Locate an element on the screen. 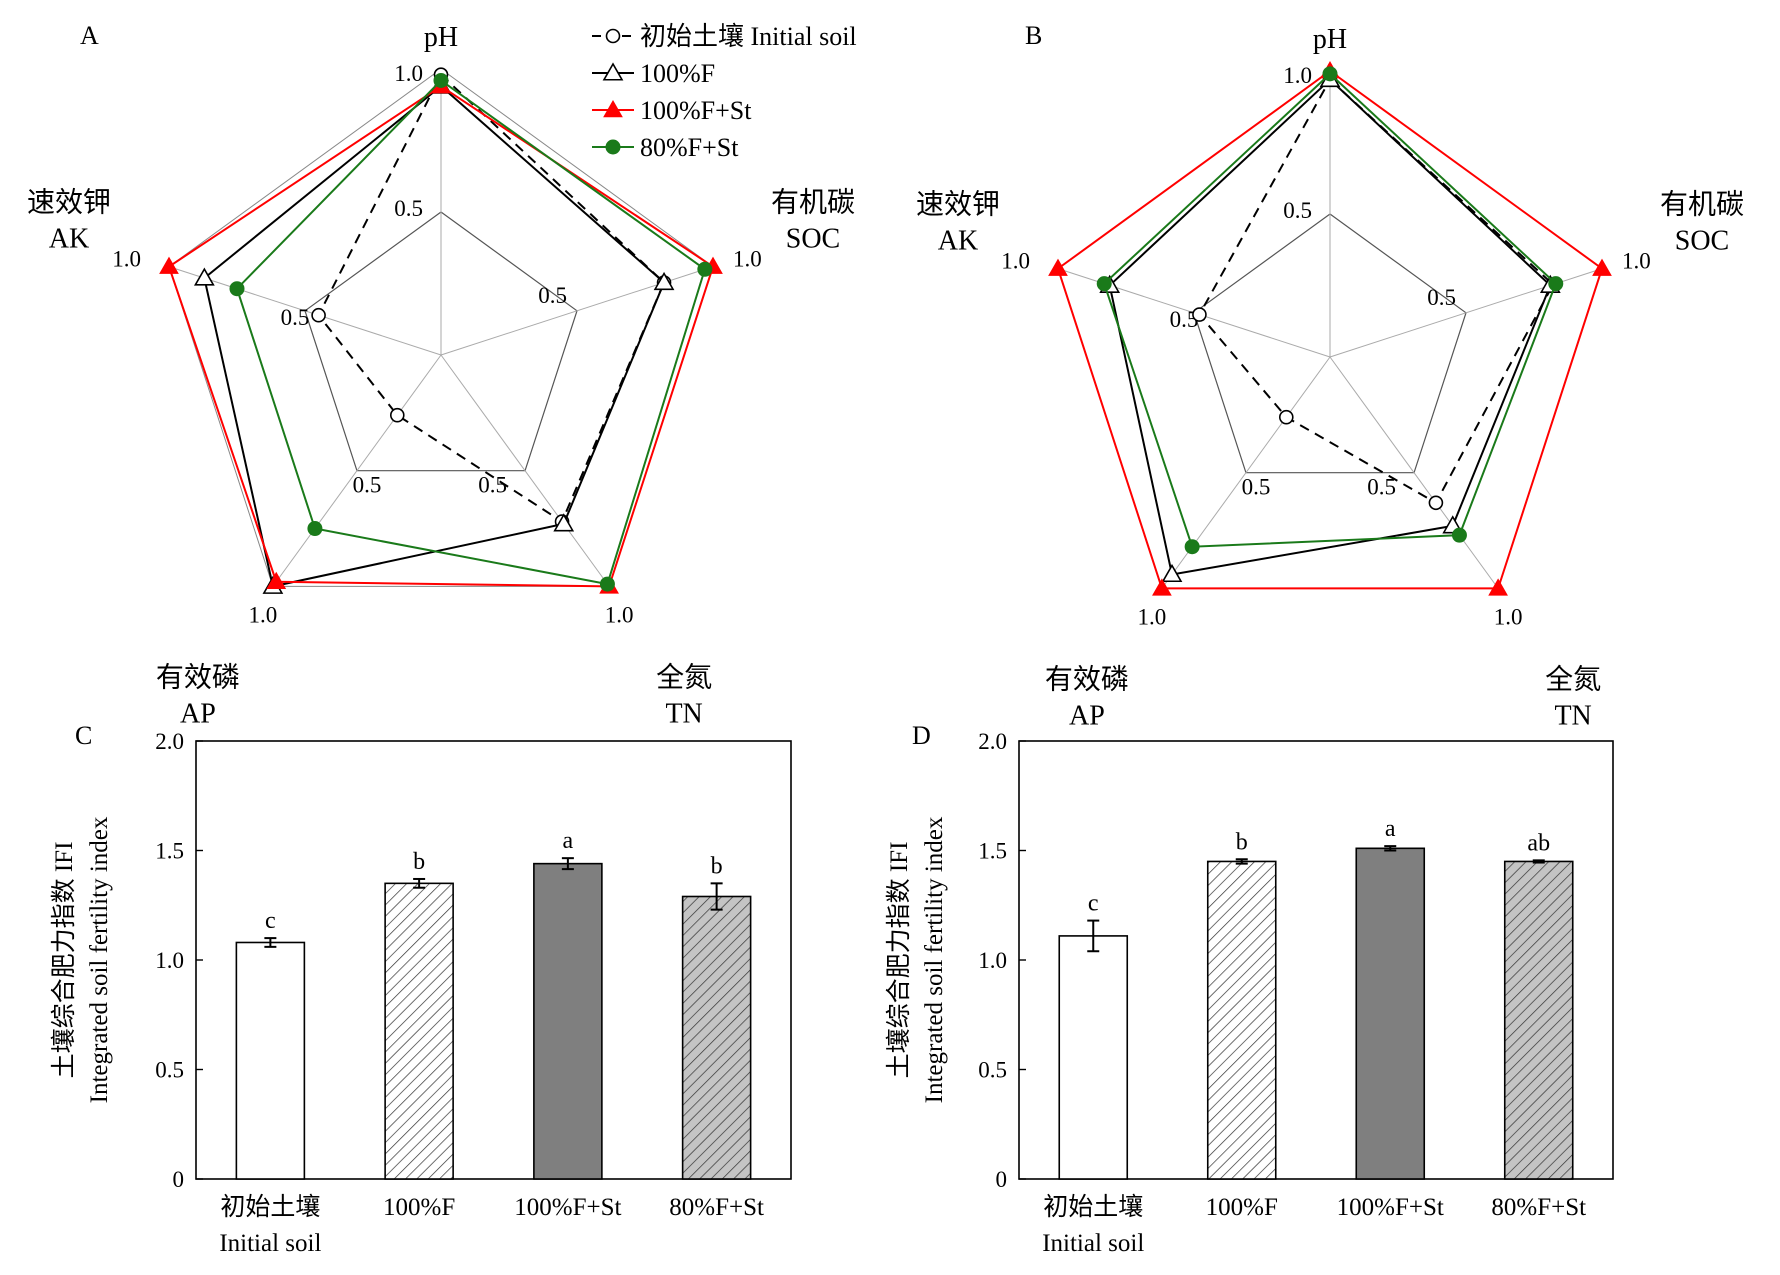 This screenshot has height=1275, width=1780. radar-series-initial is located at coordinates (1376, 291).